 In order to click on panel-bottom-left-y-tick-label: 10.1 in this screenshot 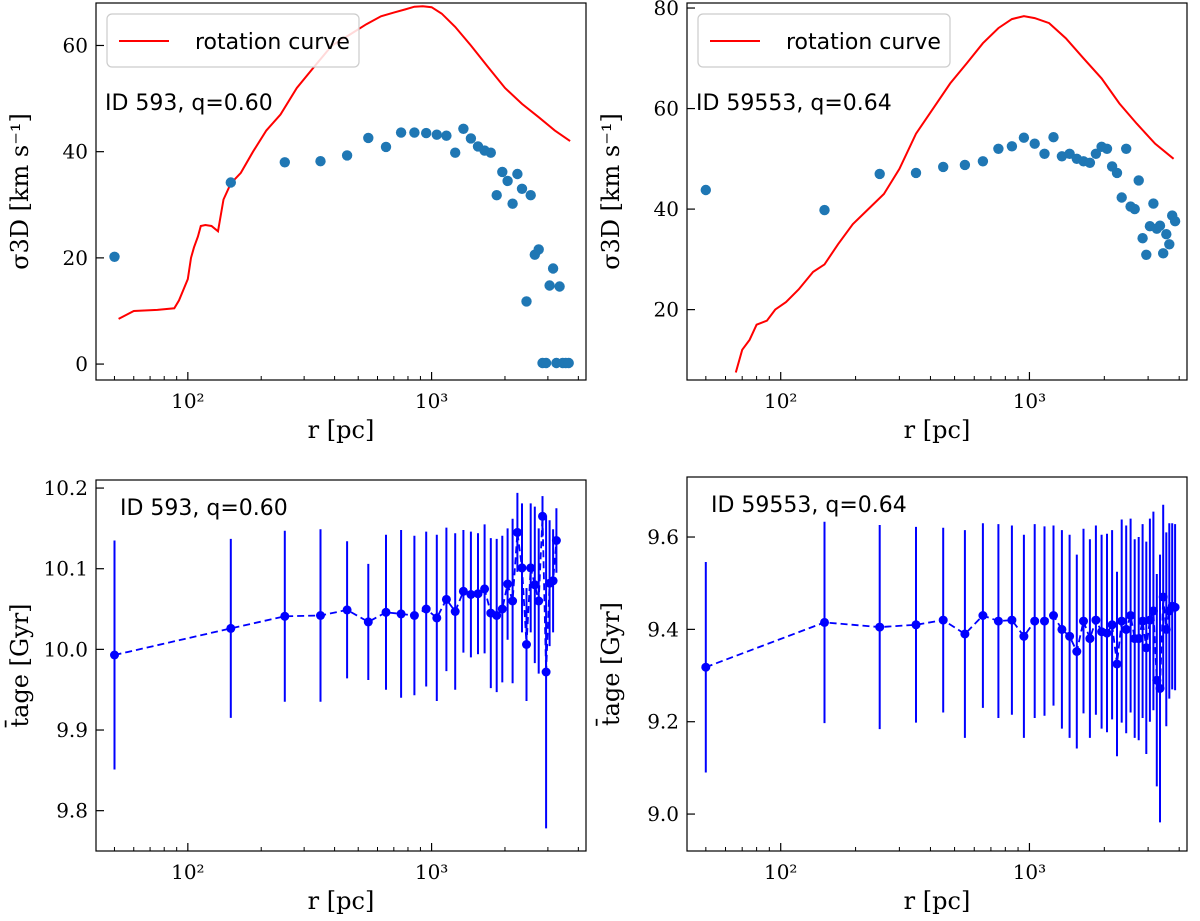, I will do `click(65, 569)`.